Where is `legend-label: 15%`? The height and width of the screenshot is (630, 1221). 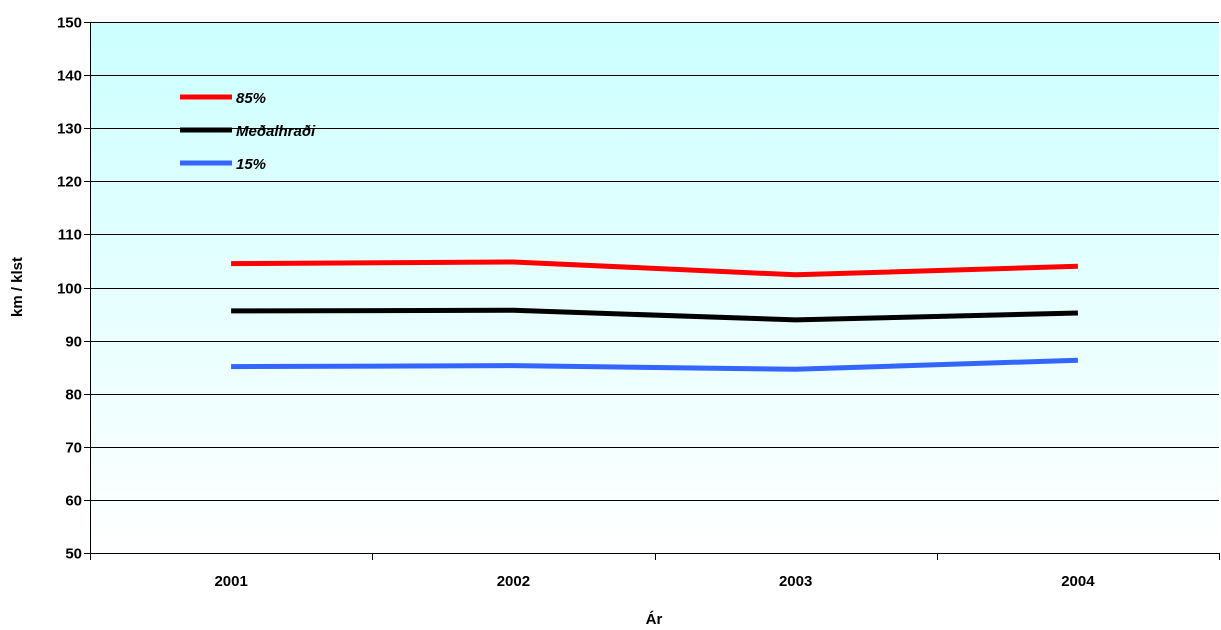
legend-label: 15% is located at coordinates (251, 164).